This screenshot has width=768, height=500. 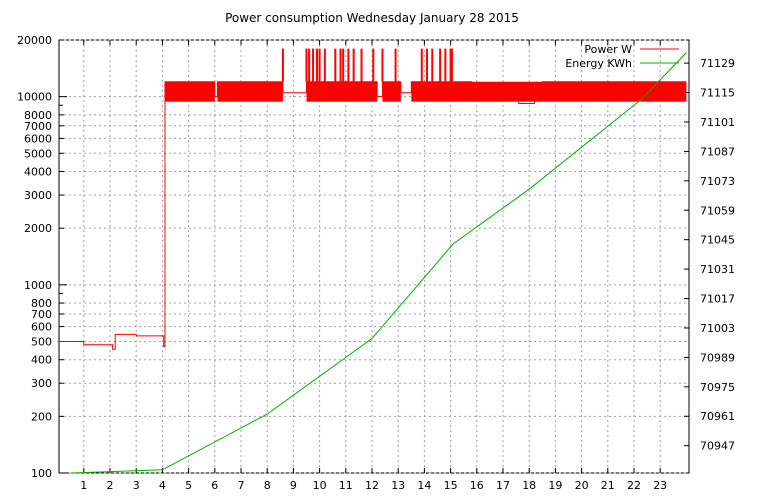 I want to click on y-right-tick-label: 70961, so click(x=717, y=416).